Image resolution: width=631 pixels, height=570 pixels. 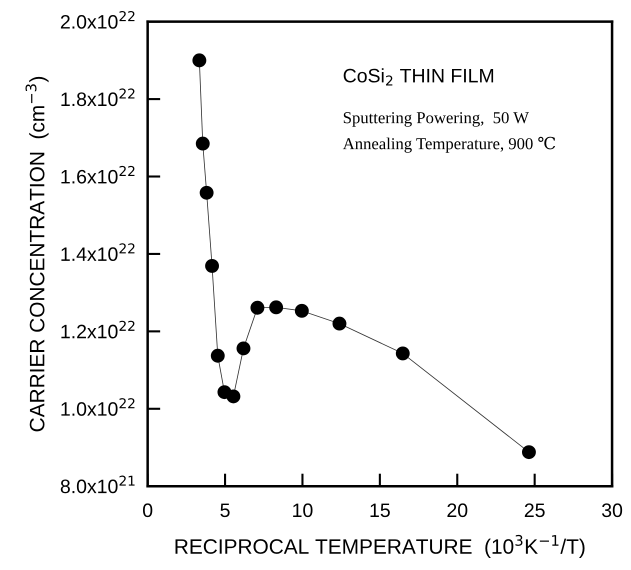 What do you see at coordinates (97, 252) in the screenshot?
I see `y-tick-label: 1.4x10$^{22}$` at bounding box center [97, 252].